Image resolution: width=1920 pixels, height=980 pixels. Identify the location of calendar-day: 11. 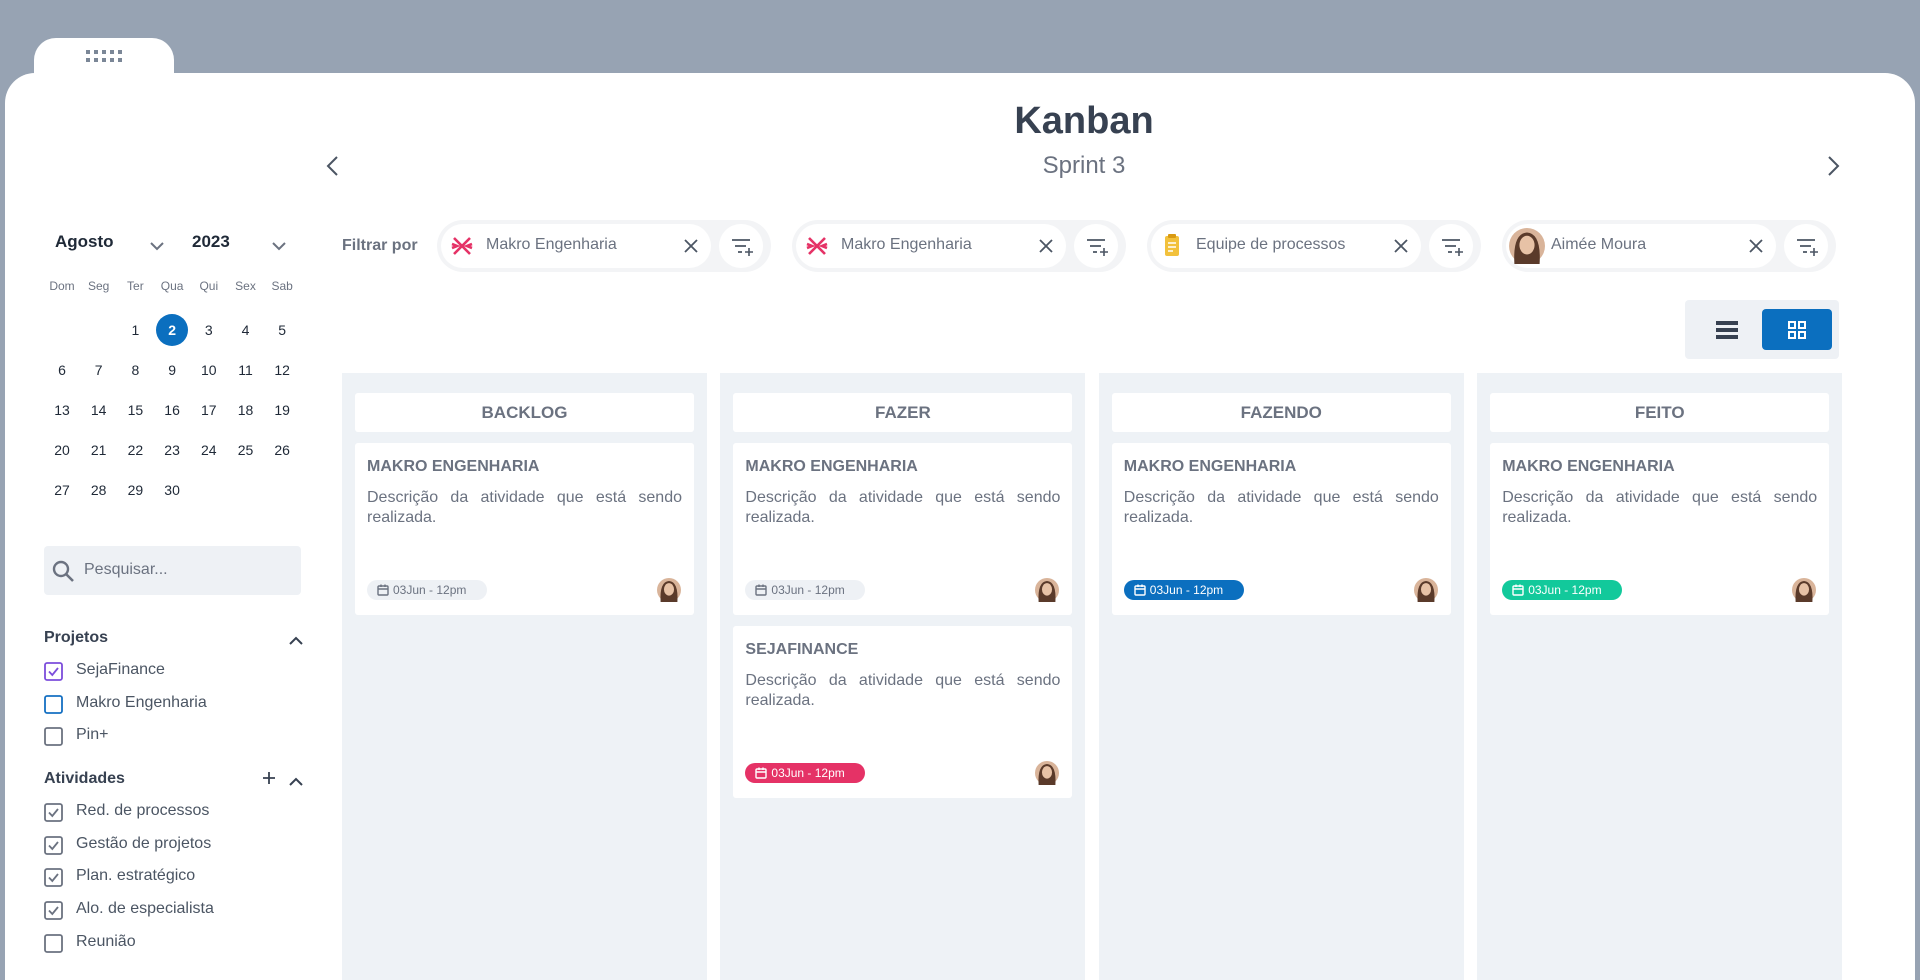
(245, 370).